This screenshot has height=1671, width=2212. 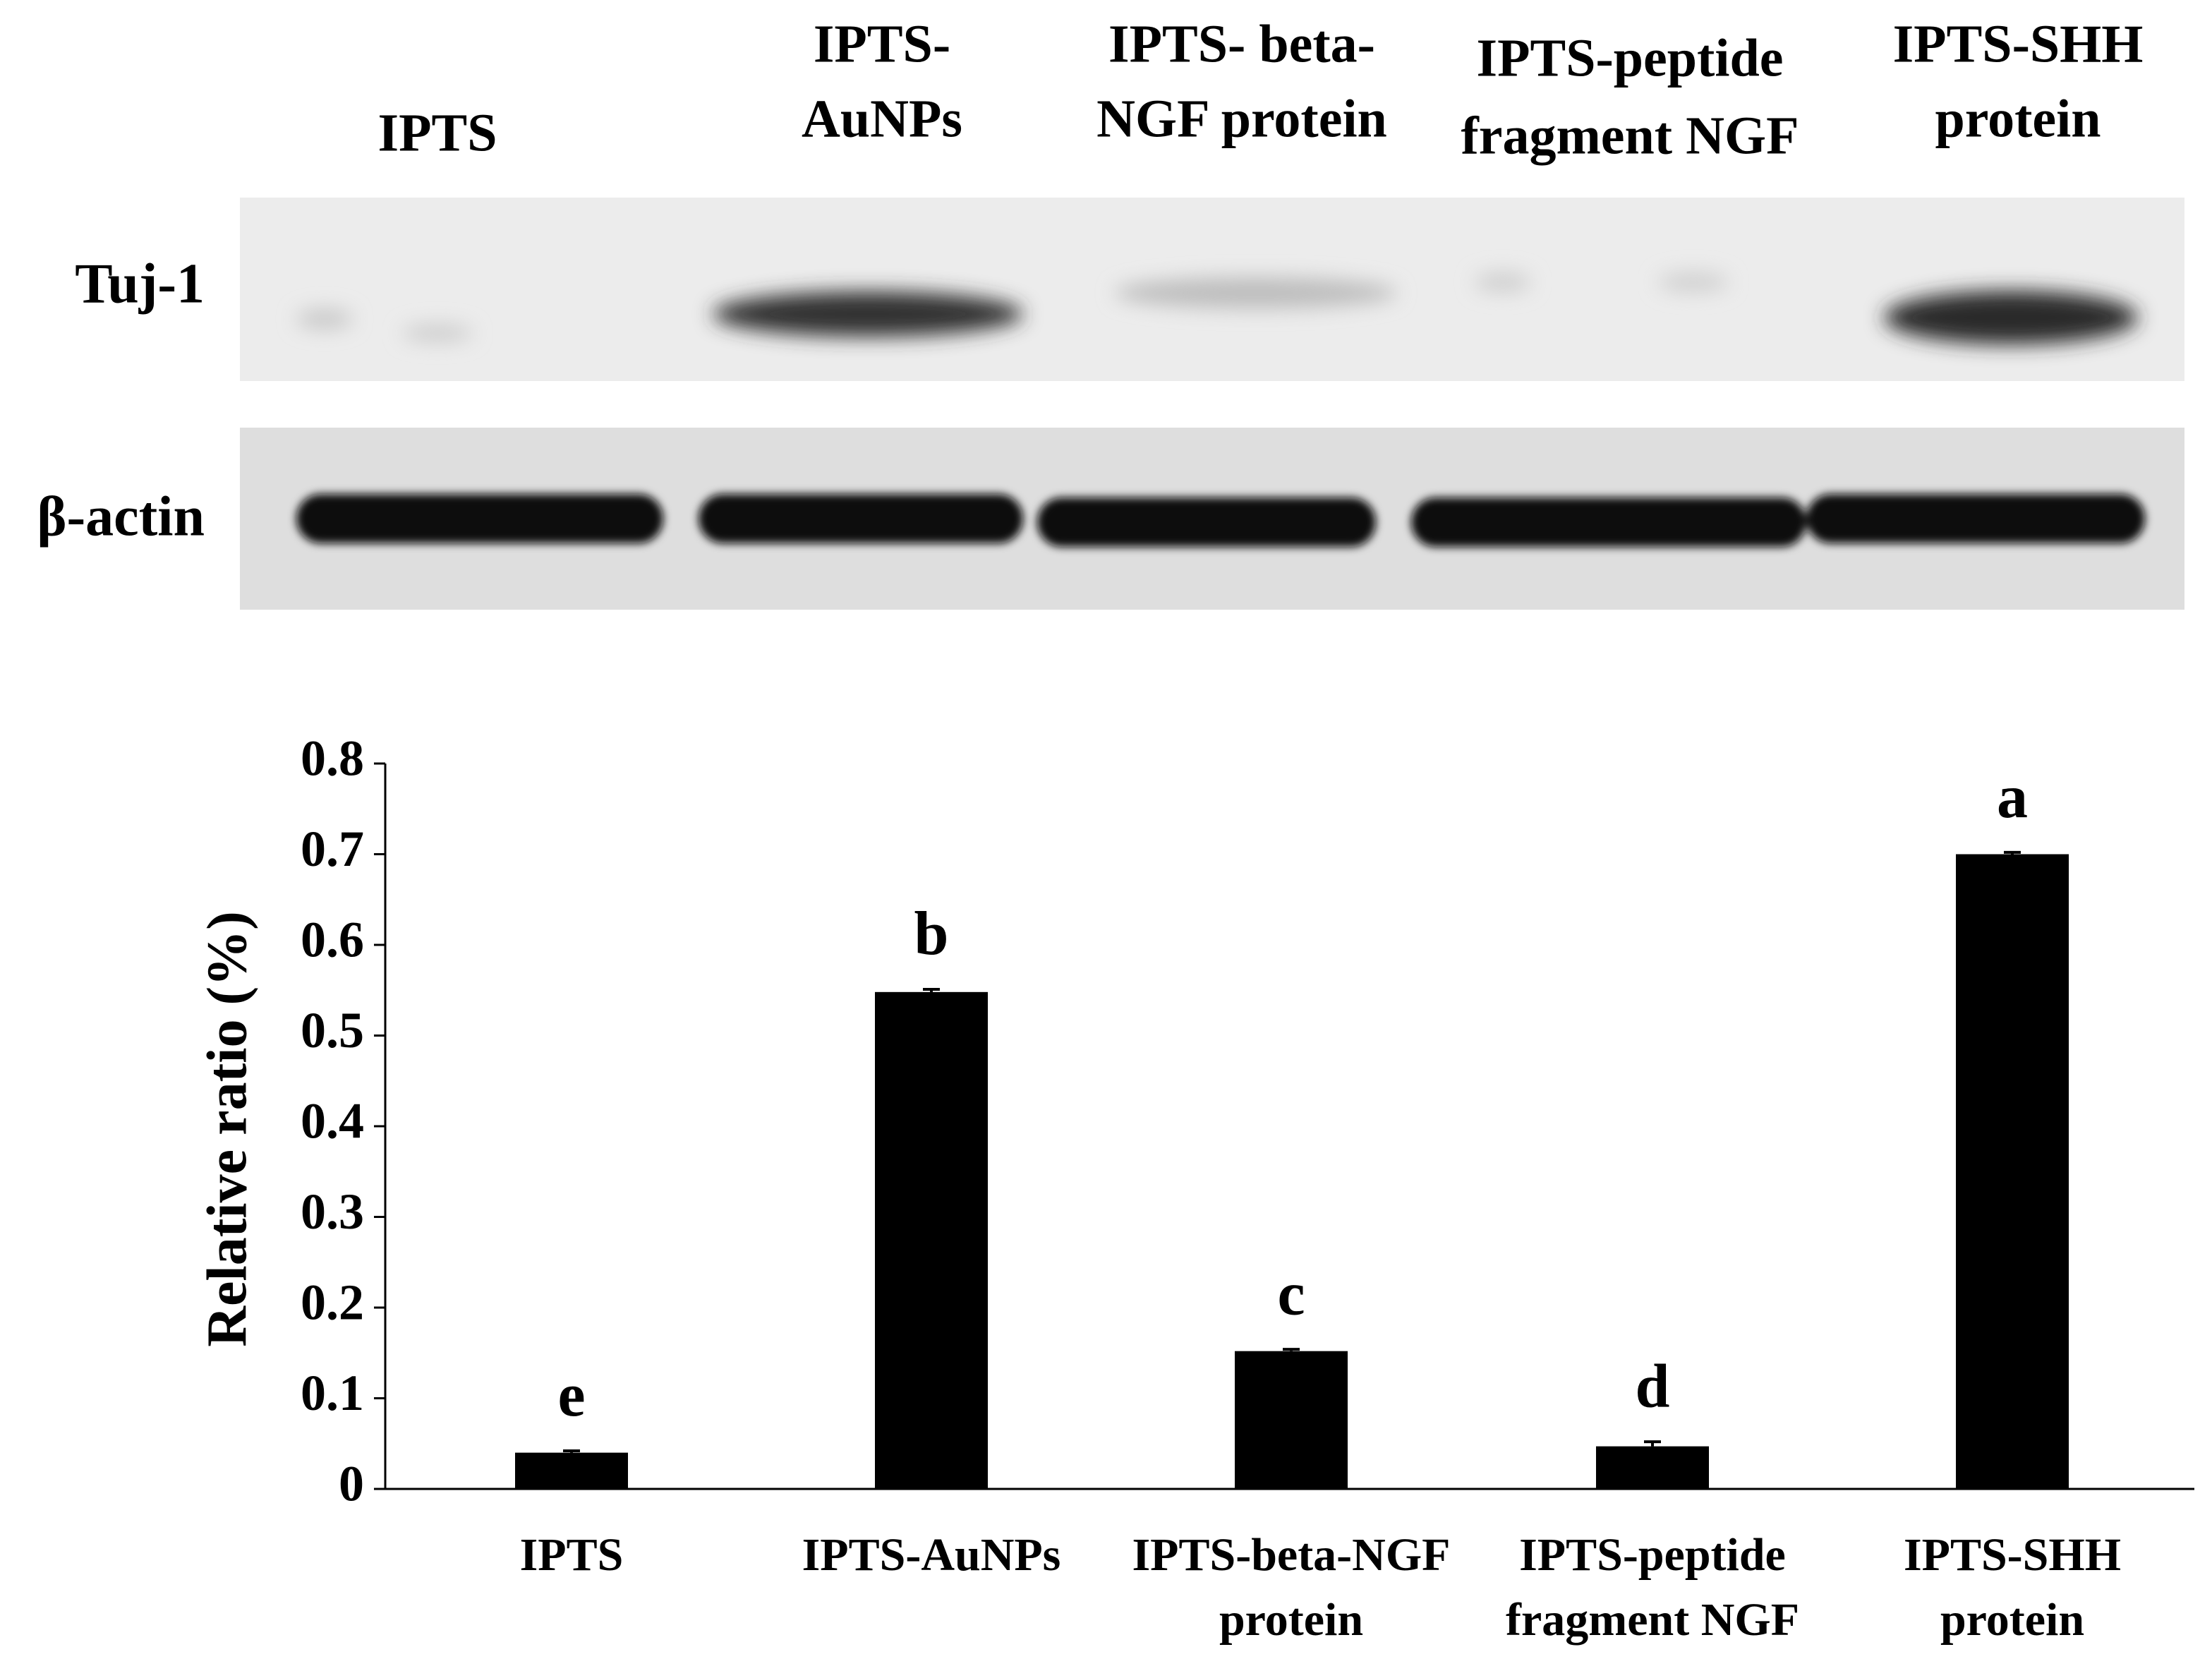 I want to click on actin-bands, so click(x=1220, y=520).